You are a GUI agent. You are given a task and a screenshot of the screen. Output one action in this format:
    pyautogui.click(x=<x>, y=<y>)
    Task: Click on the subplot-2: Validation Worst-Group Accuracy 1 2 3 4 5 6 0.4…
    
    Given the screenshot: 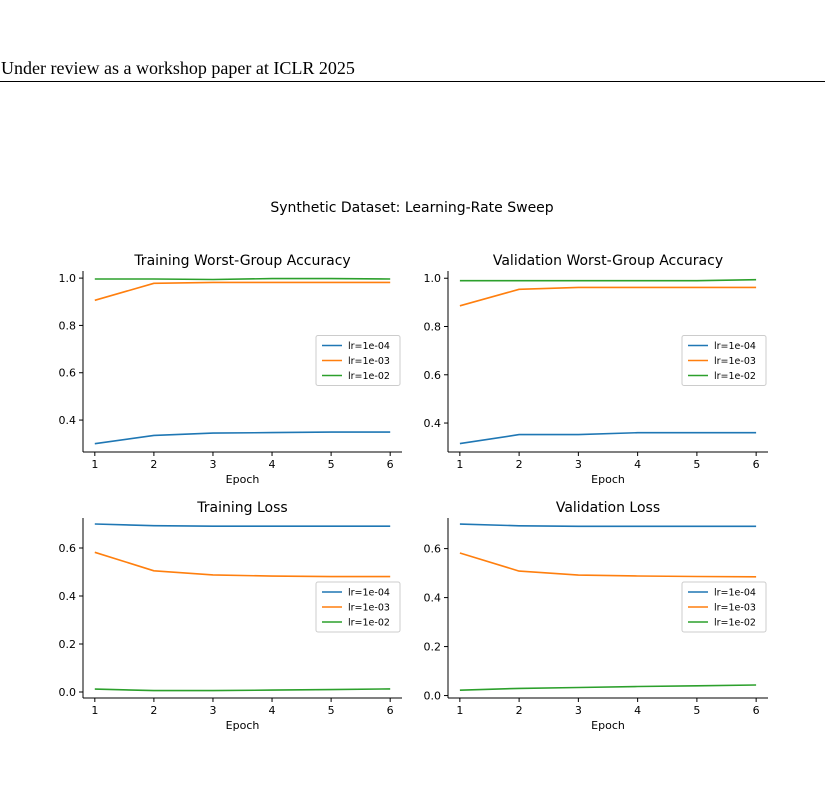 What is the action you would take?
    pyautogui.click(x=596, y=369)
    